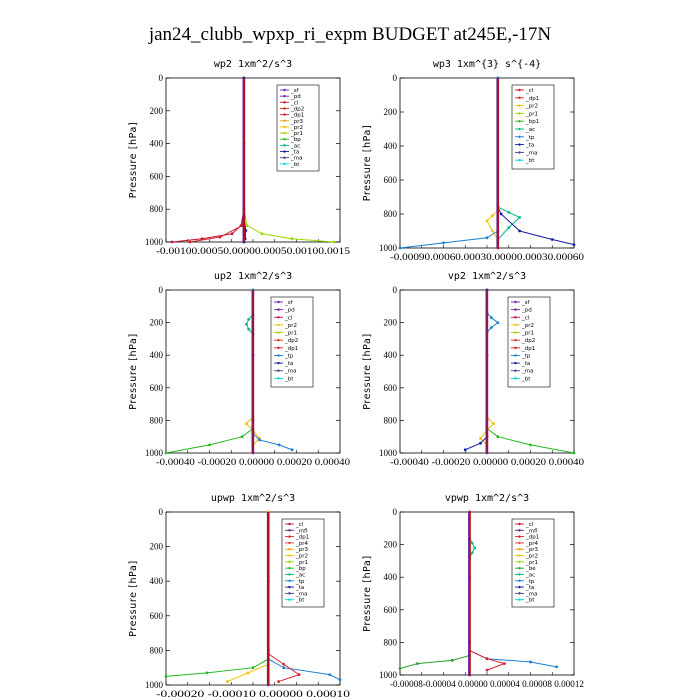 The width and height of the screenshot is (700, 700). I want to click on legend-label: _dp2, so click(528, 341).